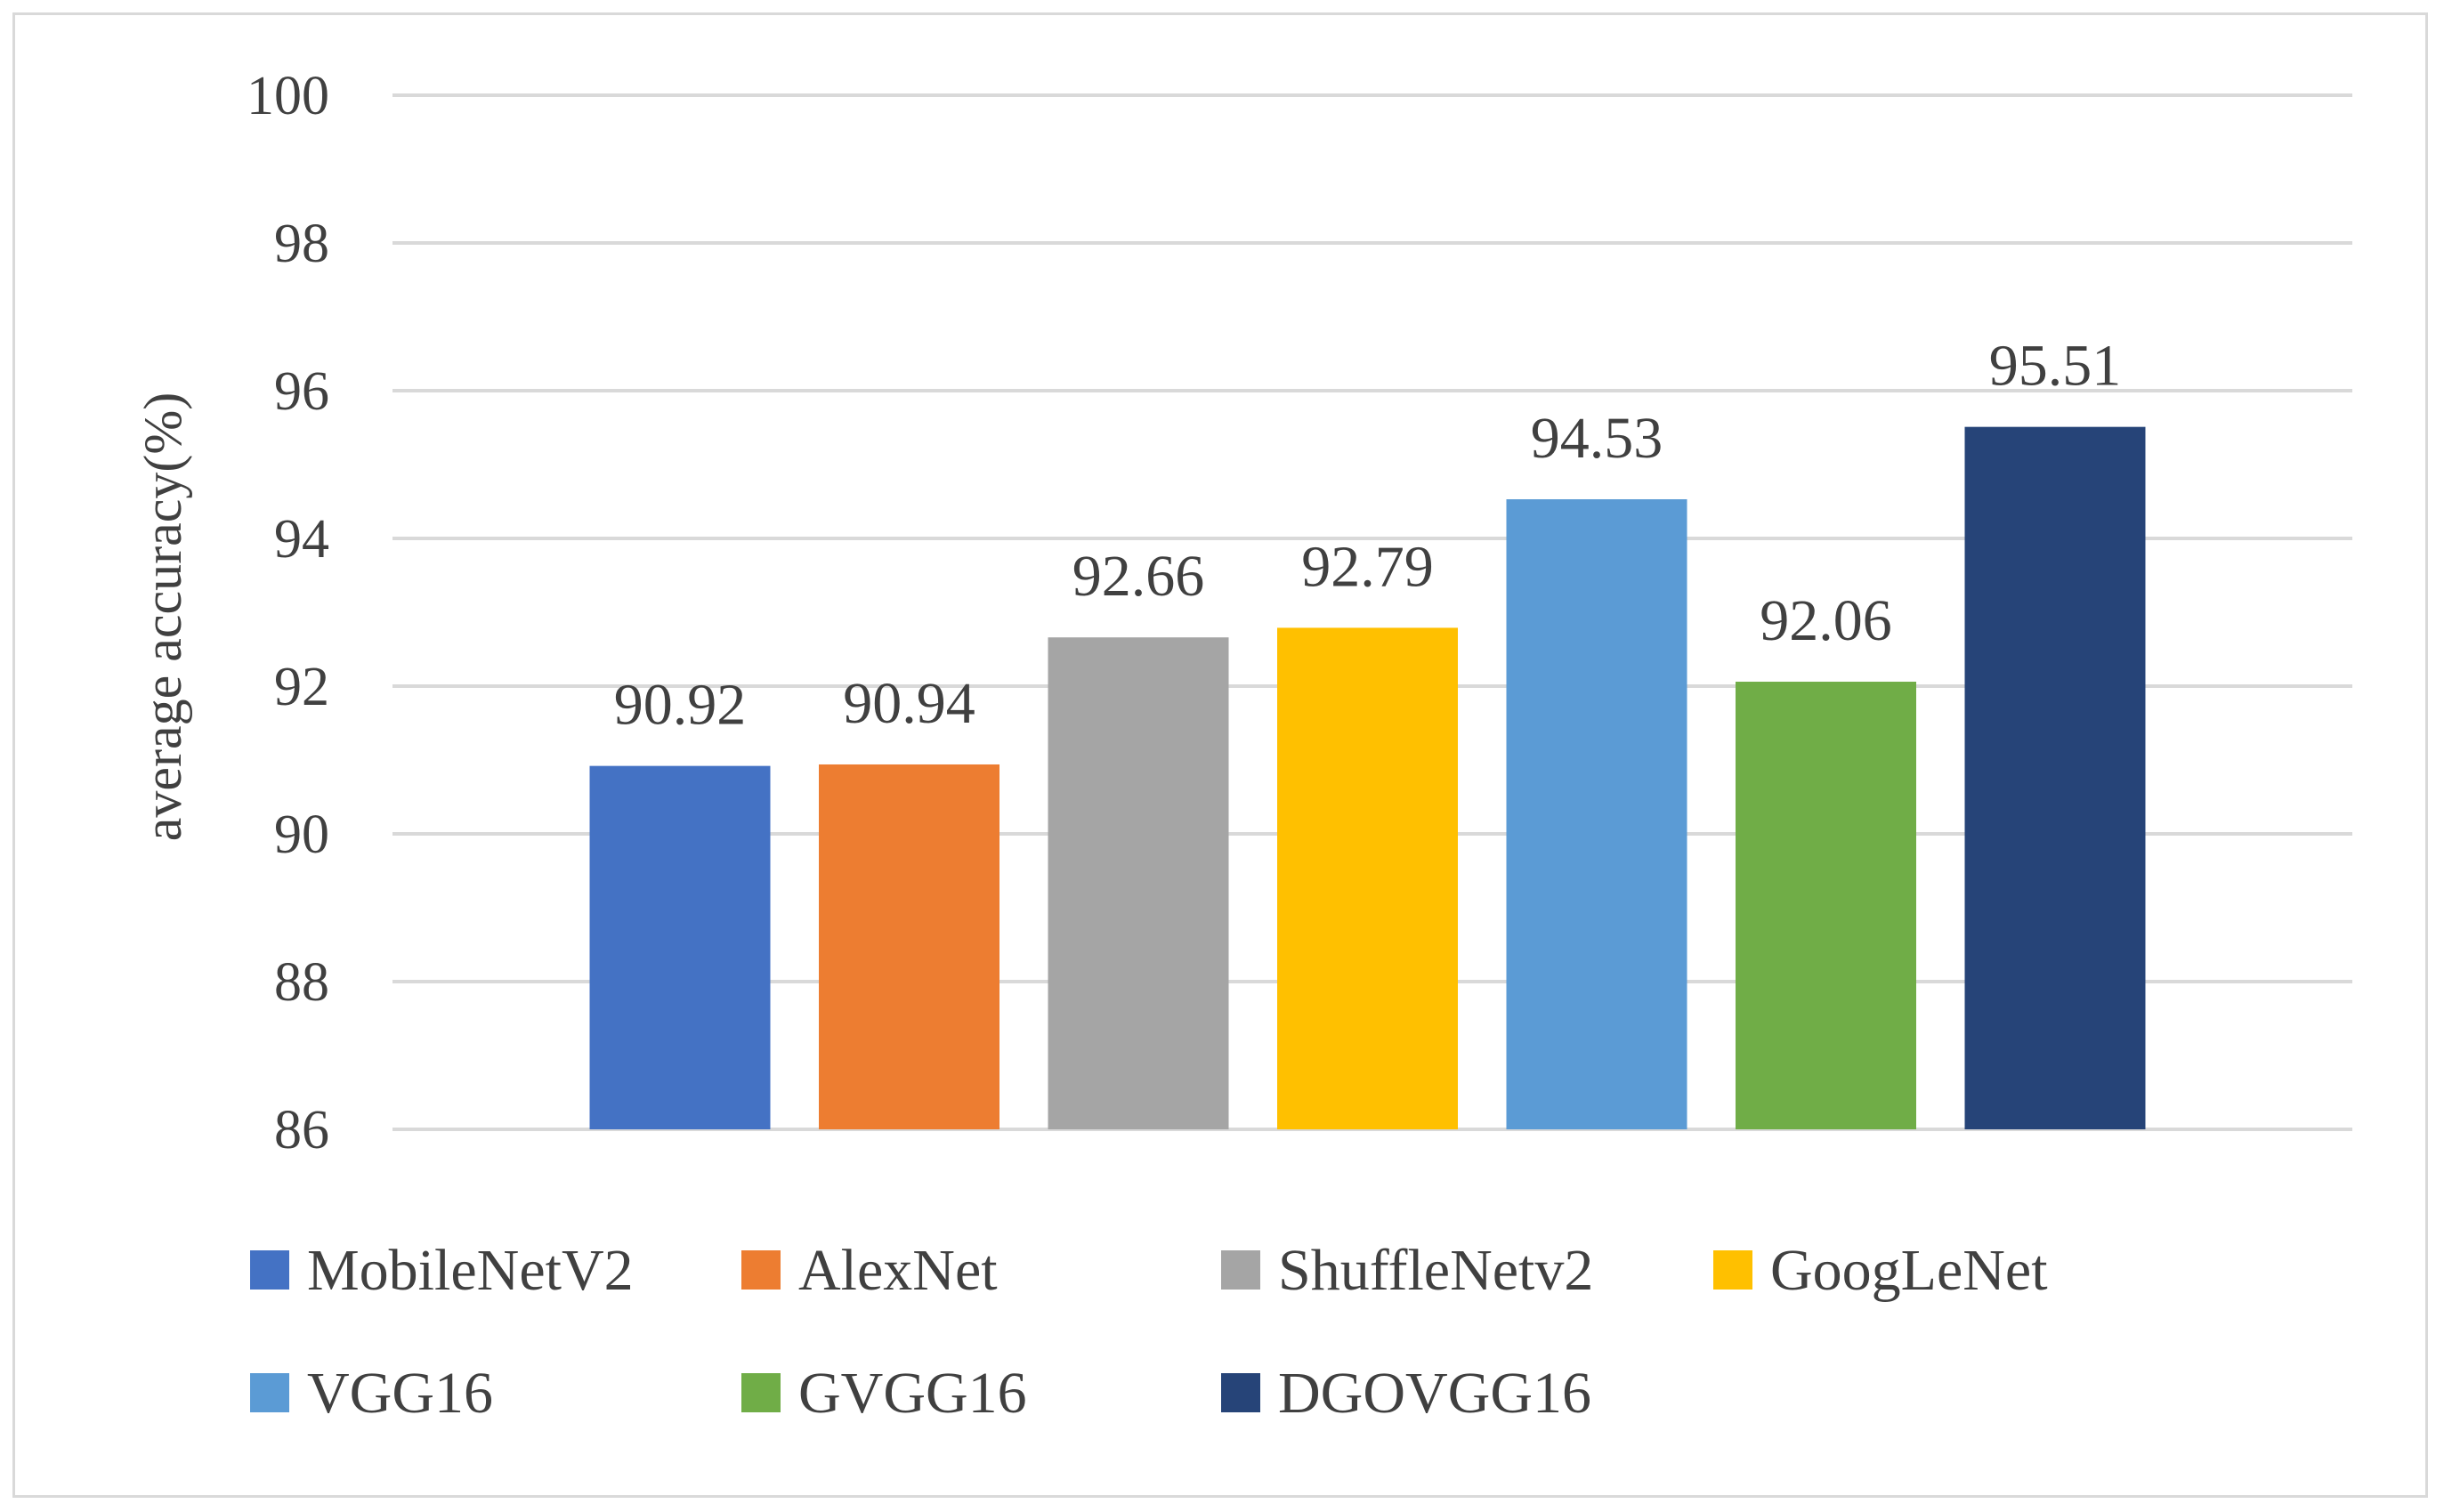  I want to click on legend-label: VGG16, so click(400, 1393).